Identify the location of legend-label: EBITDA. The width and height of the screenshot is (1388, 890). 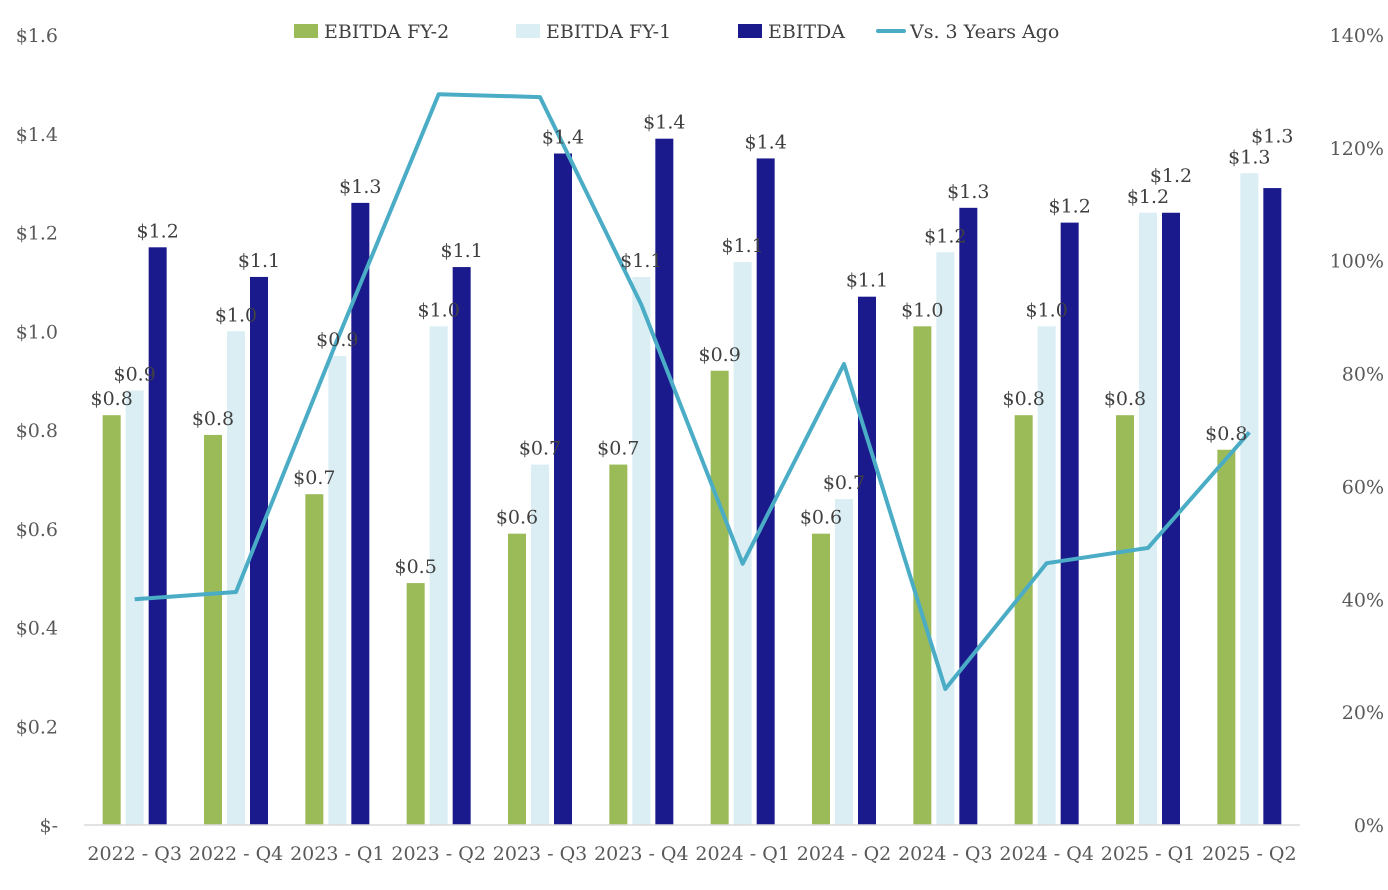
(806, 32).